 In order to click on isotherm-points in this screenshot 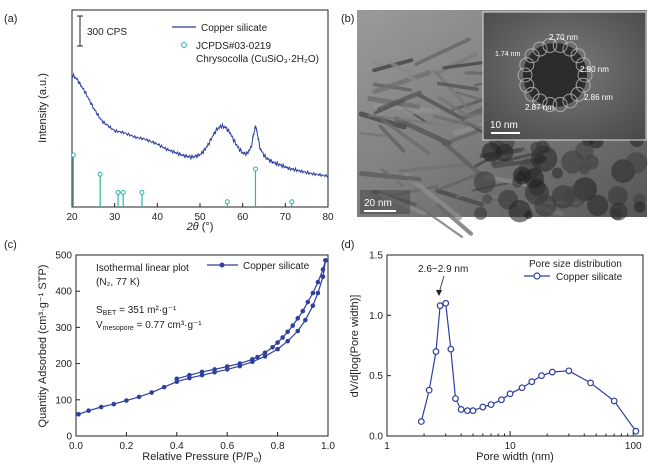, I will do `click(202, 337)`.